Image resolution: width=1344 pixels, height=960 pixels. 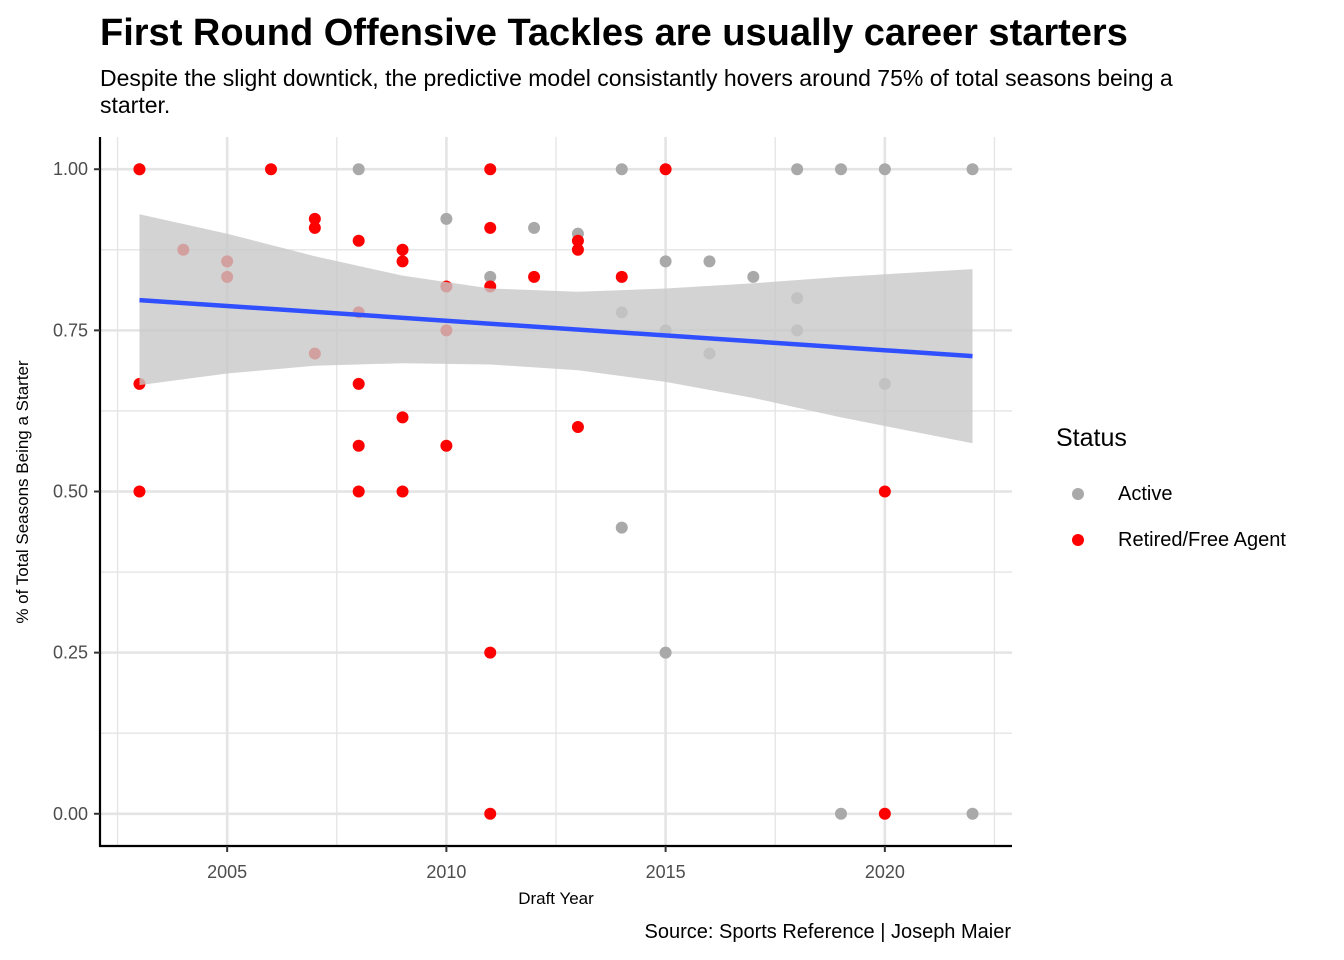 I want to click on legend-item-active: Active, so click(x=1171, y=494).